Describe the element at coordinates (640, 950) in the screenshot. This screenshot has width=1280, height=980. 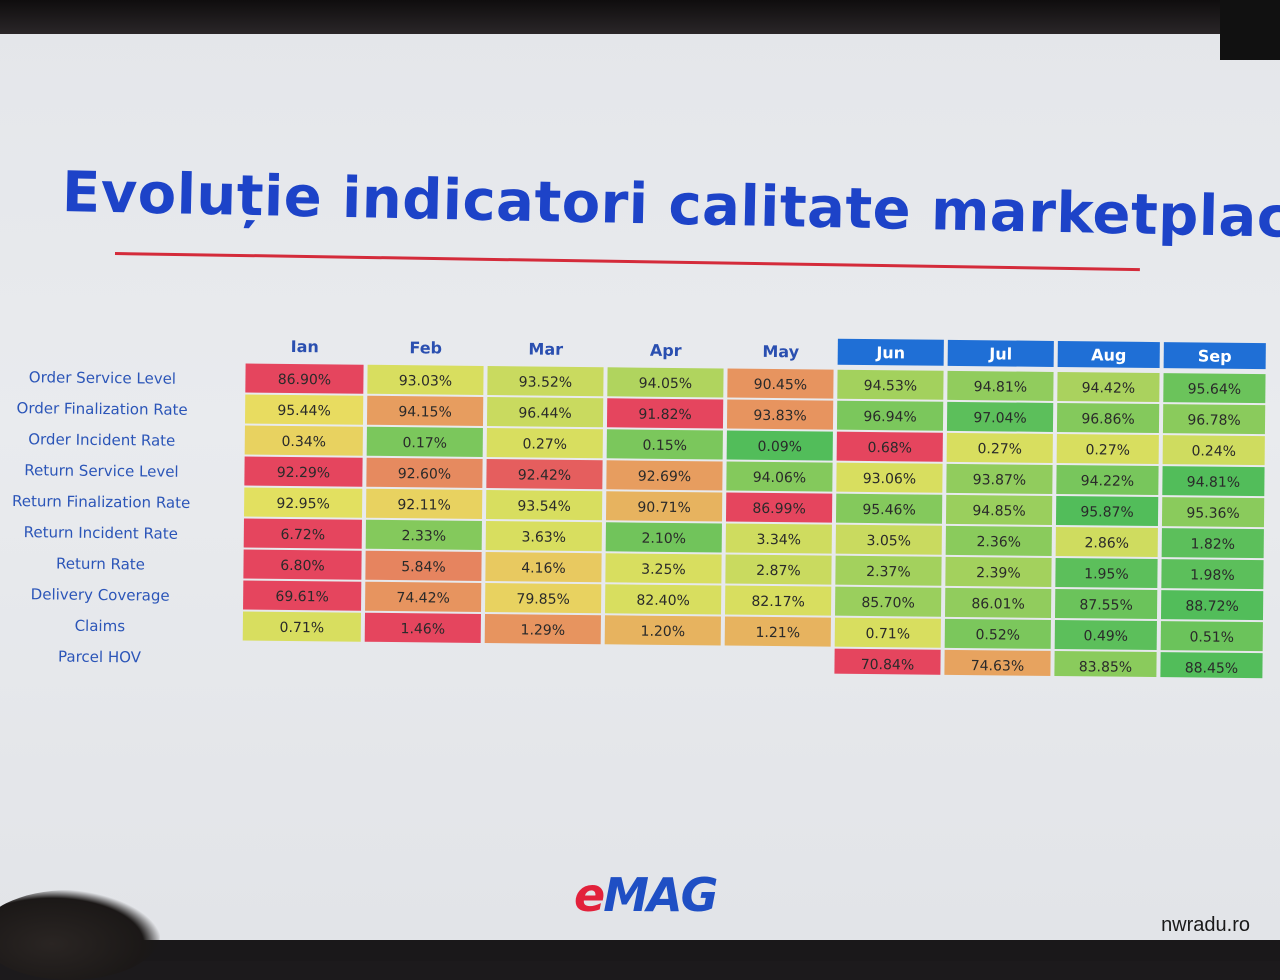
I see `screen-bottom-edge` at that location.